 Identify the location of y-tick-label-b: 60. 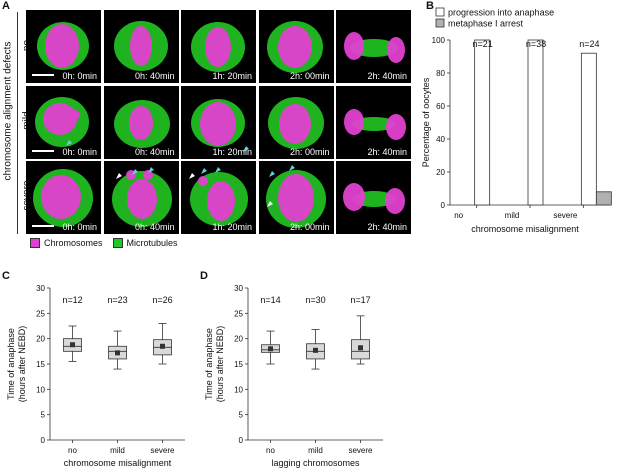
(440, 106).